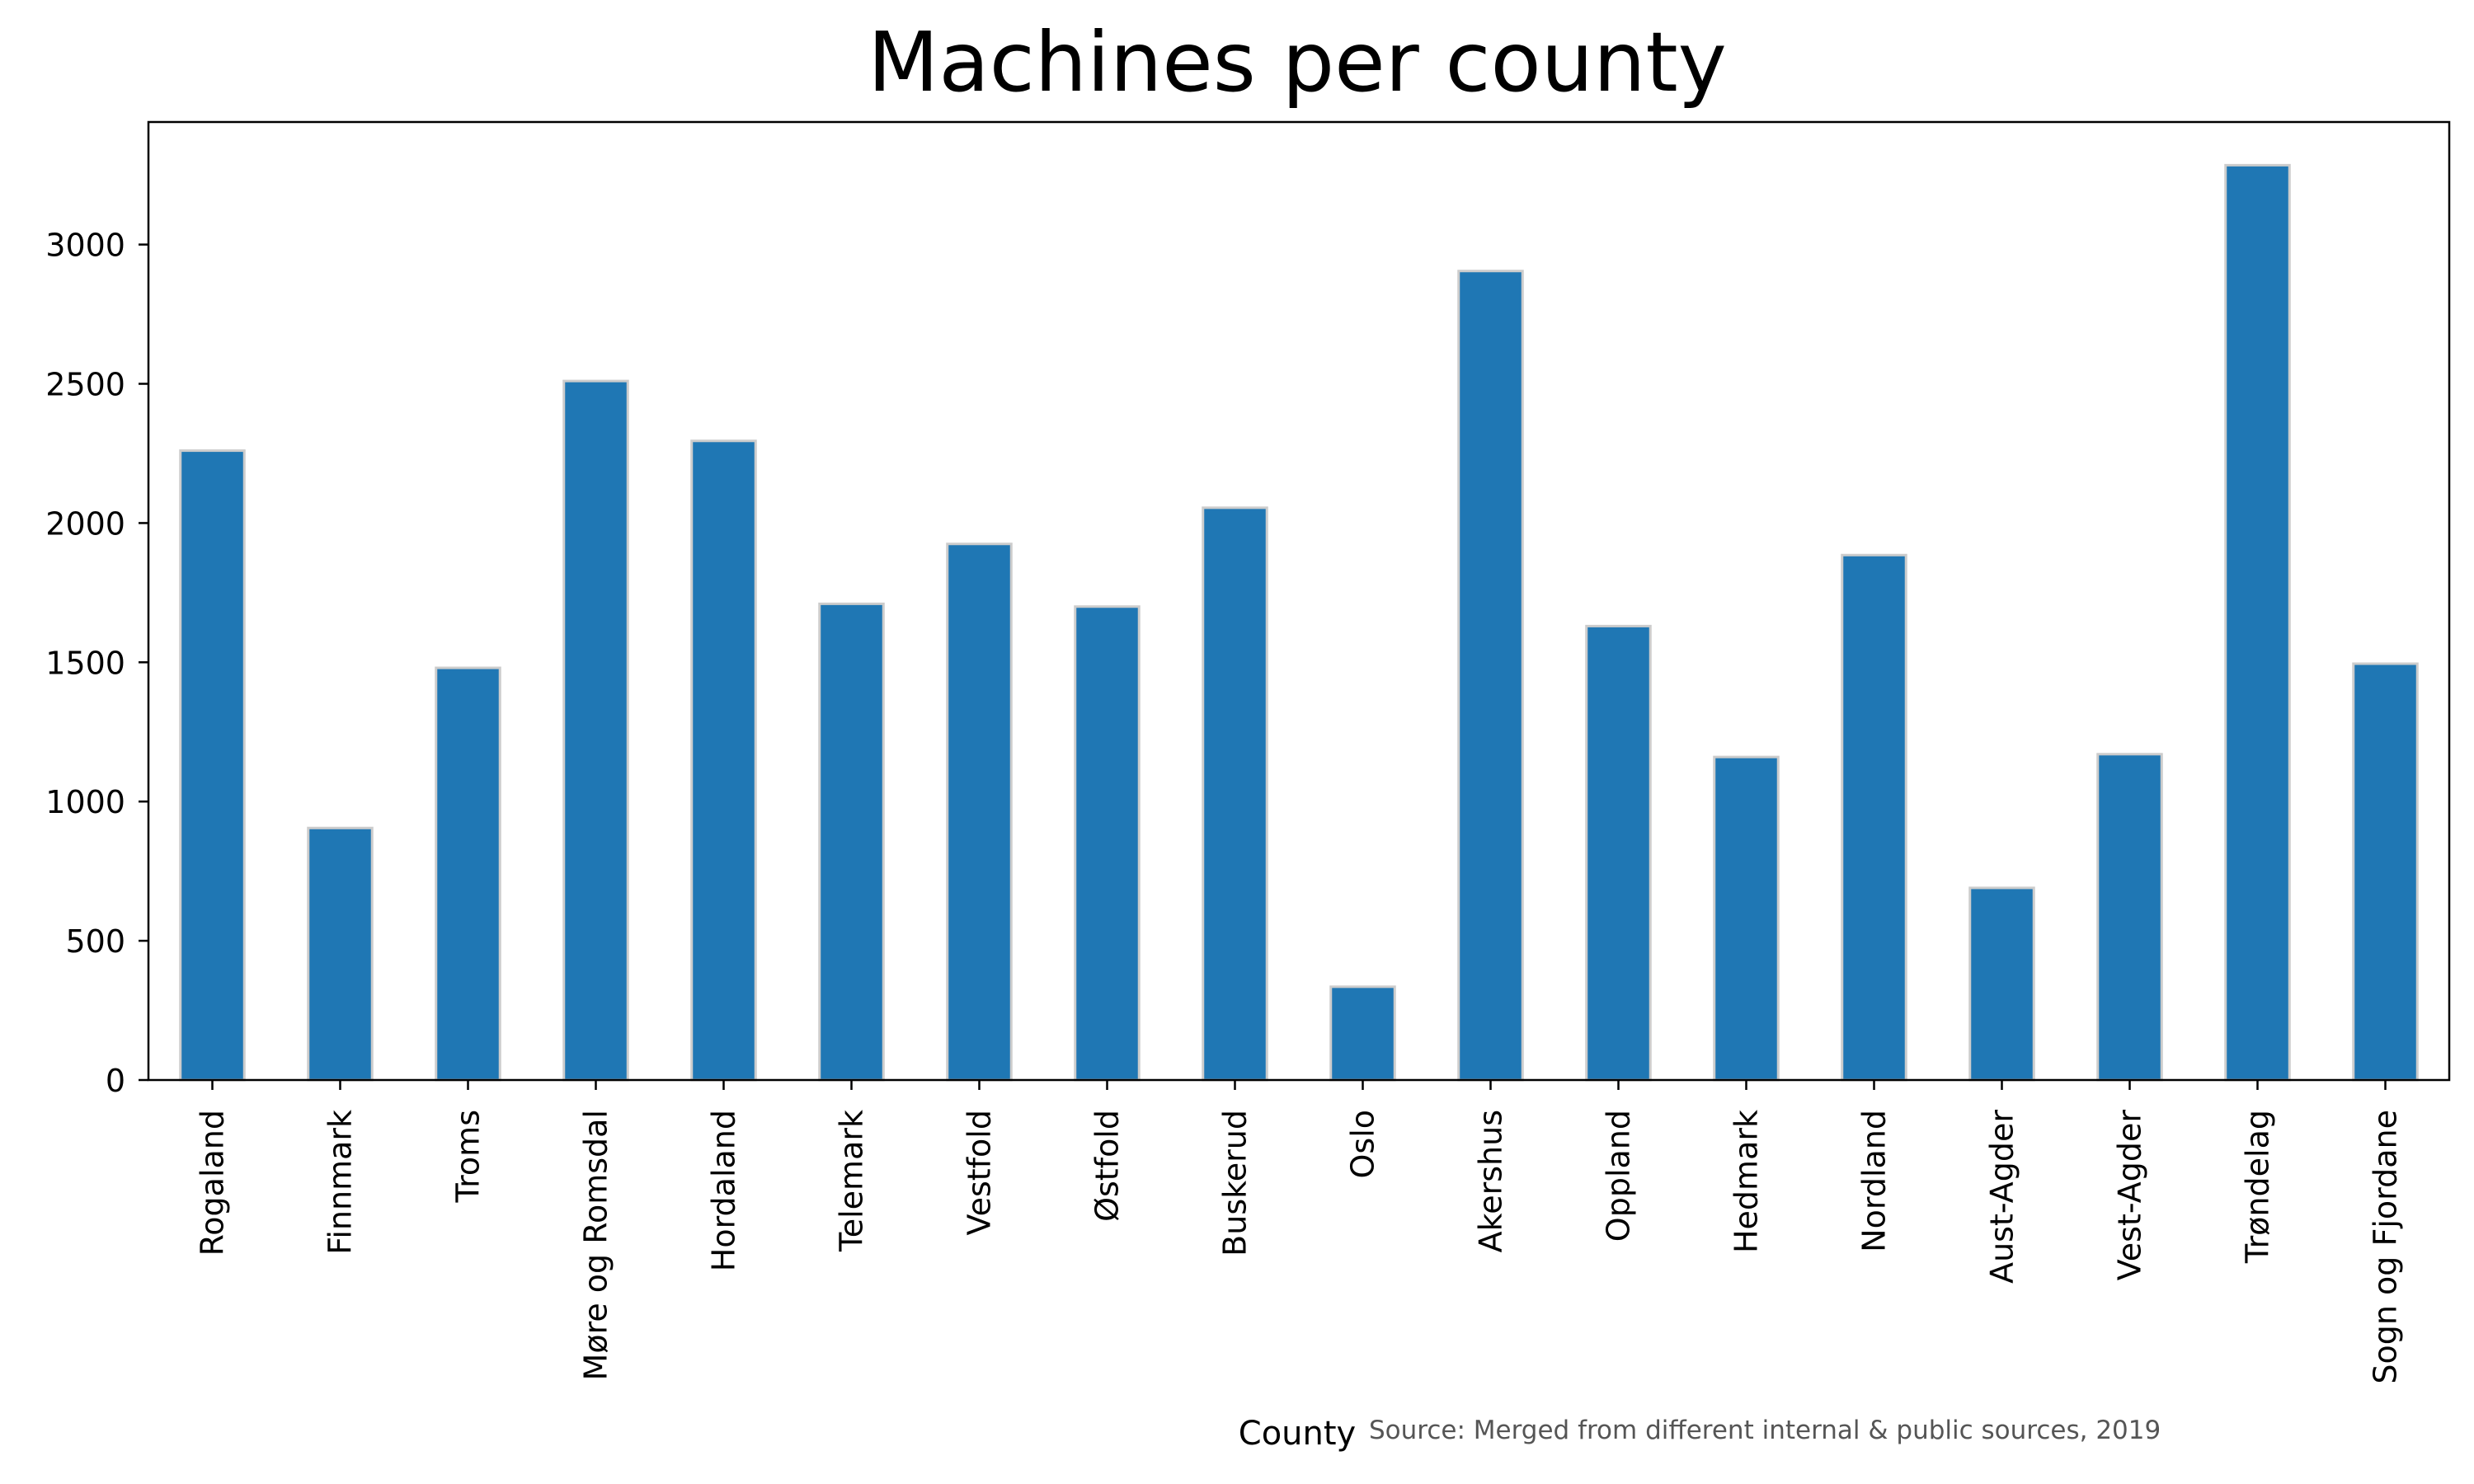 The width and height of the screenshot is (2474, 1484). I want to click on x-tick-label: Aust-Agder, so click(2002, 1197).